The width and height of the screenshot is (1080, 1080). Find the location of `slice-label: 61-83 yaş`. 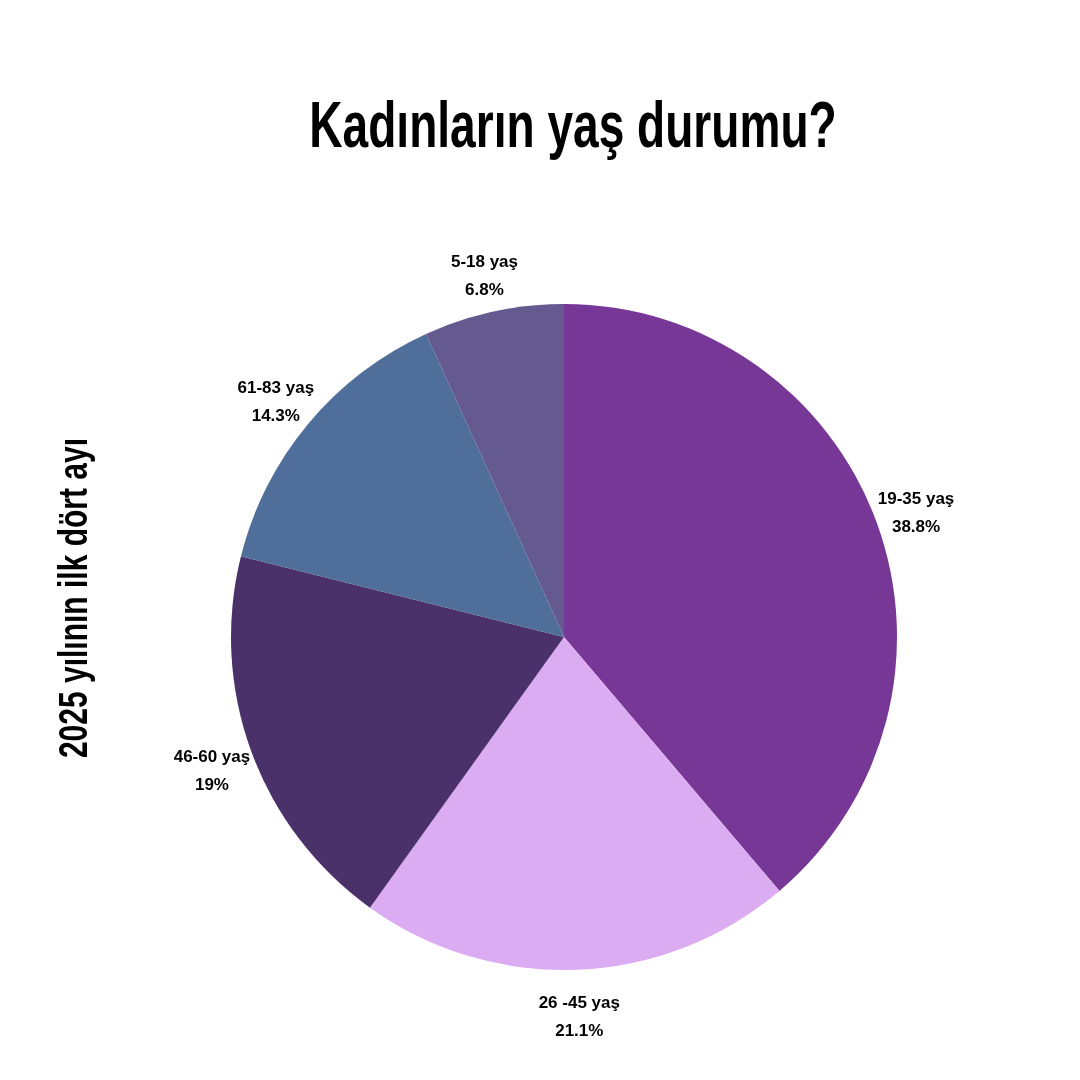

slice-label: 61-83 yaş is located at coordinates (276, 388).